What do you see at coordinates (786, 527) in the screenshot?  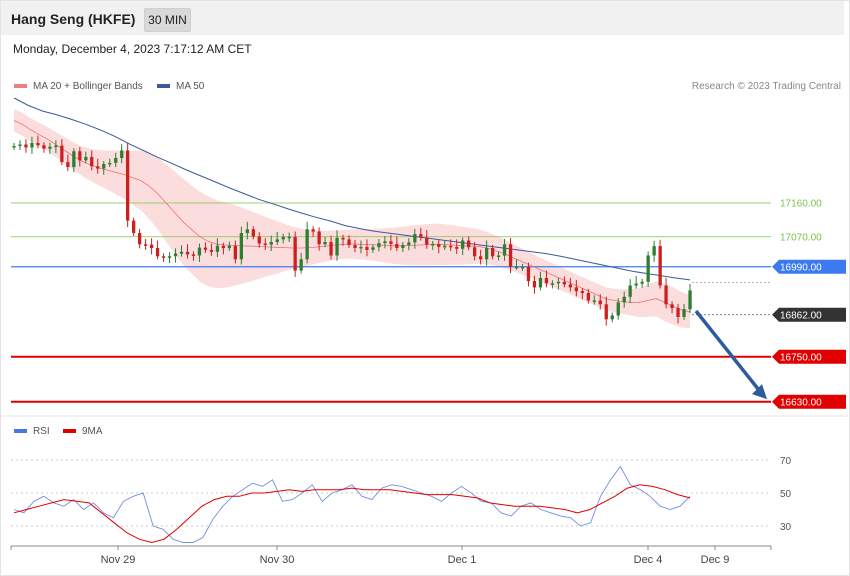 I see `rsi-tick-label: 30` at bounding box center [786, 527].